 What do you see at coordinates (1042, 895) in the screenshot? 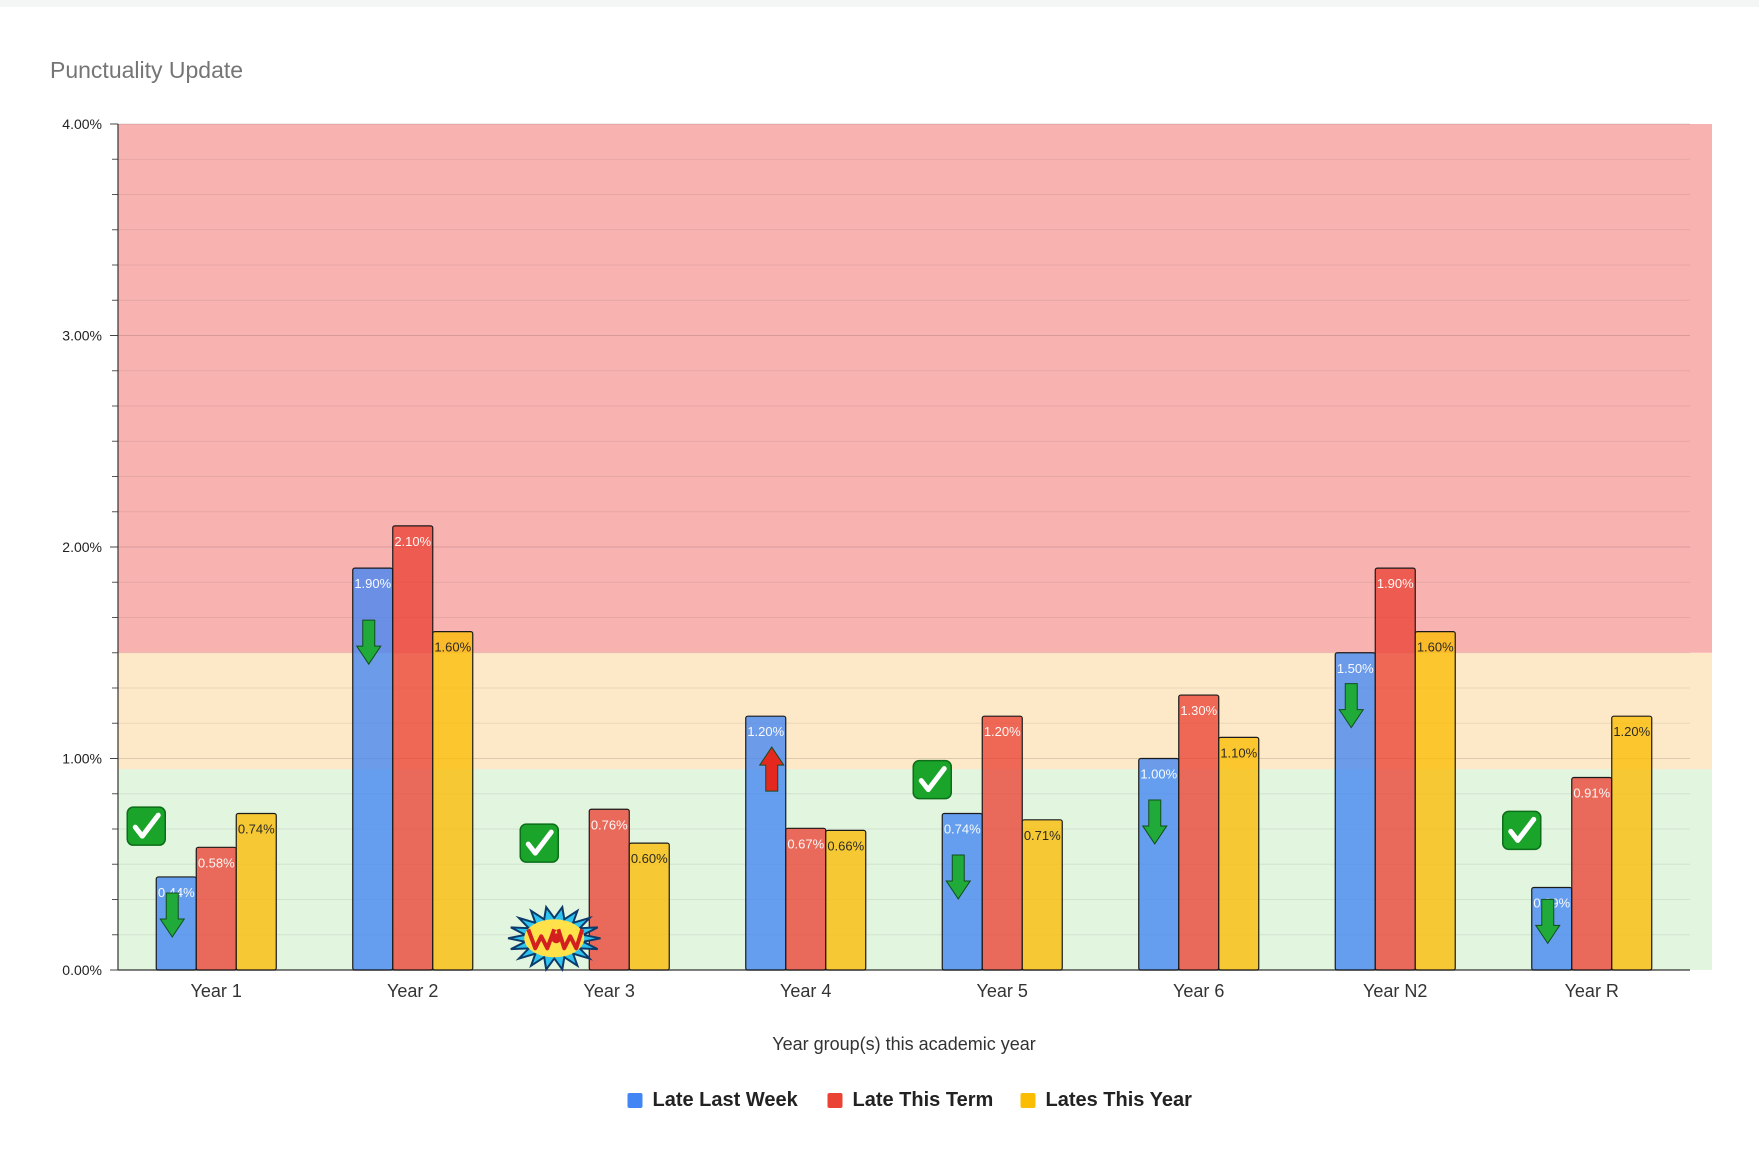
I see `bar-year-5-lates-this-year` at bounding box center [1042, 895].